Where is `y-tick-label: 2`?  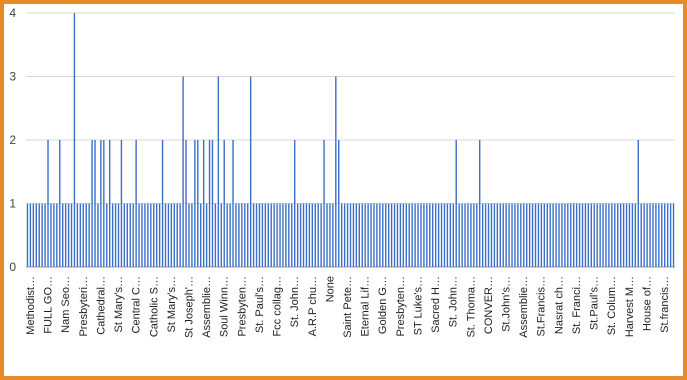 y-tick-label: 2 is located at coordinates (12, 140).